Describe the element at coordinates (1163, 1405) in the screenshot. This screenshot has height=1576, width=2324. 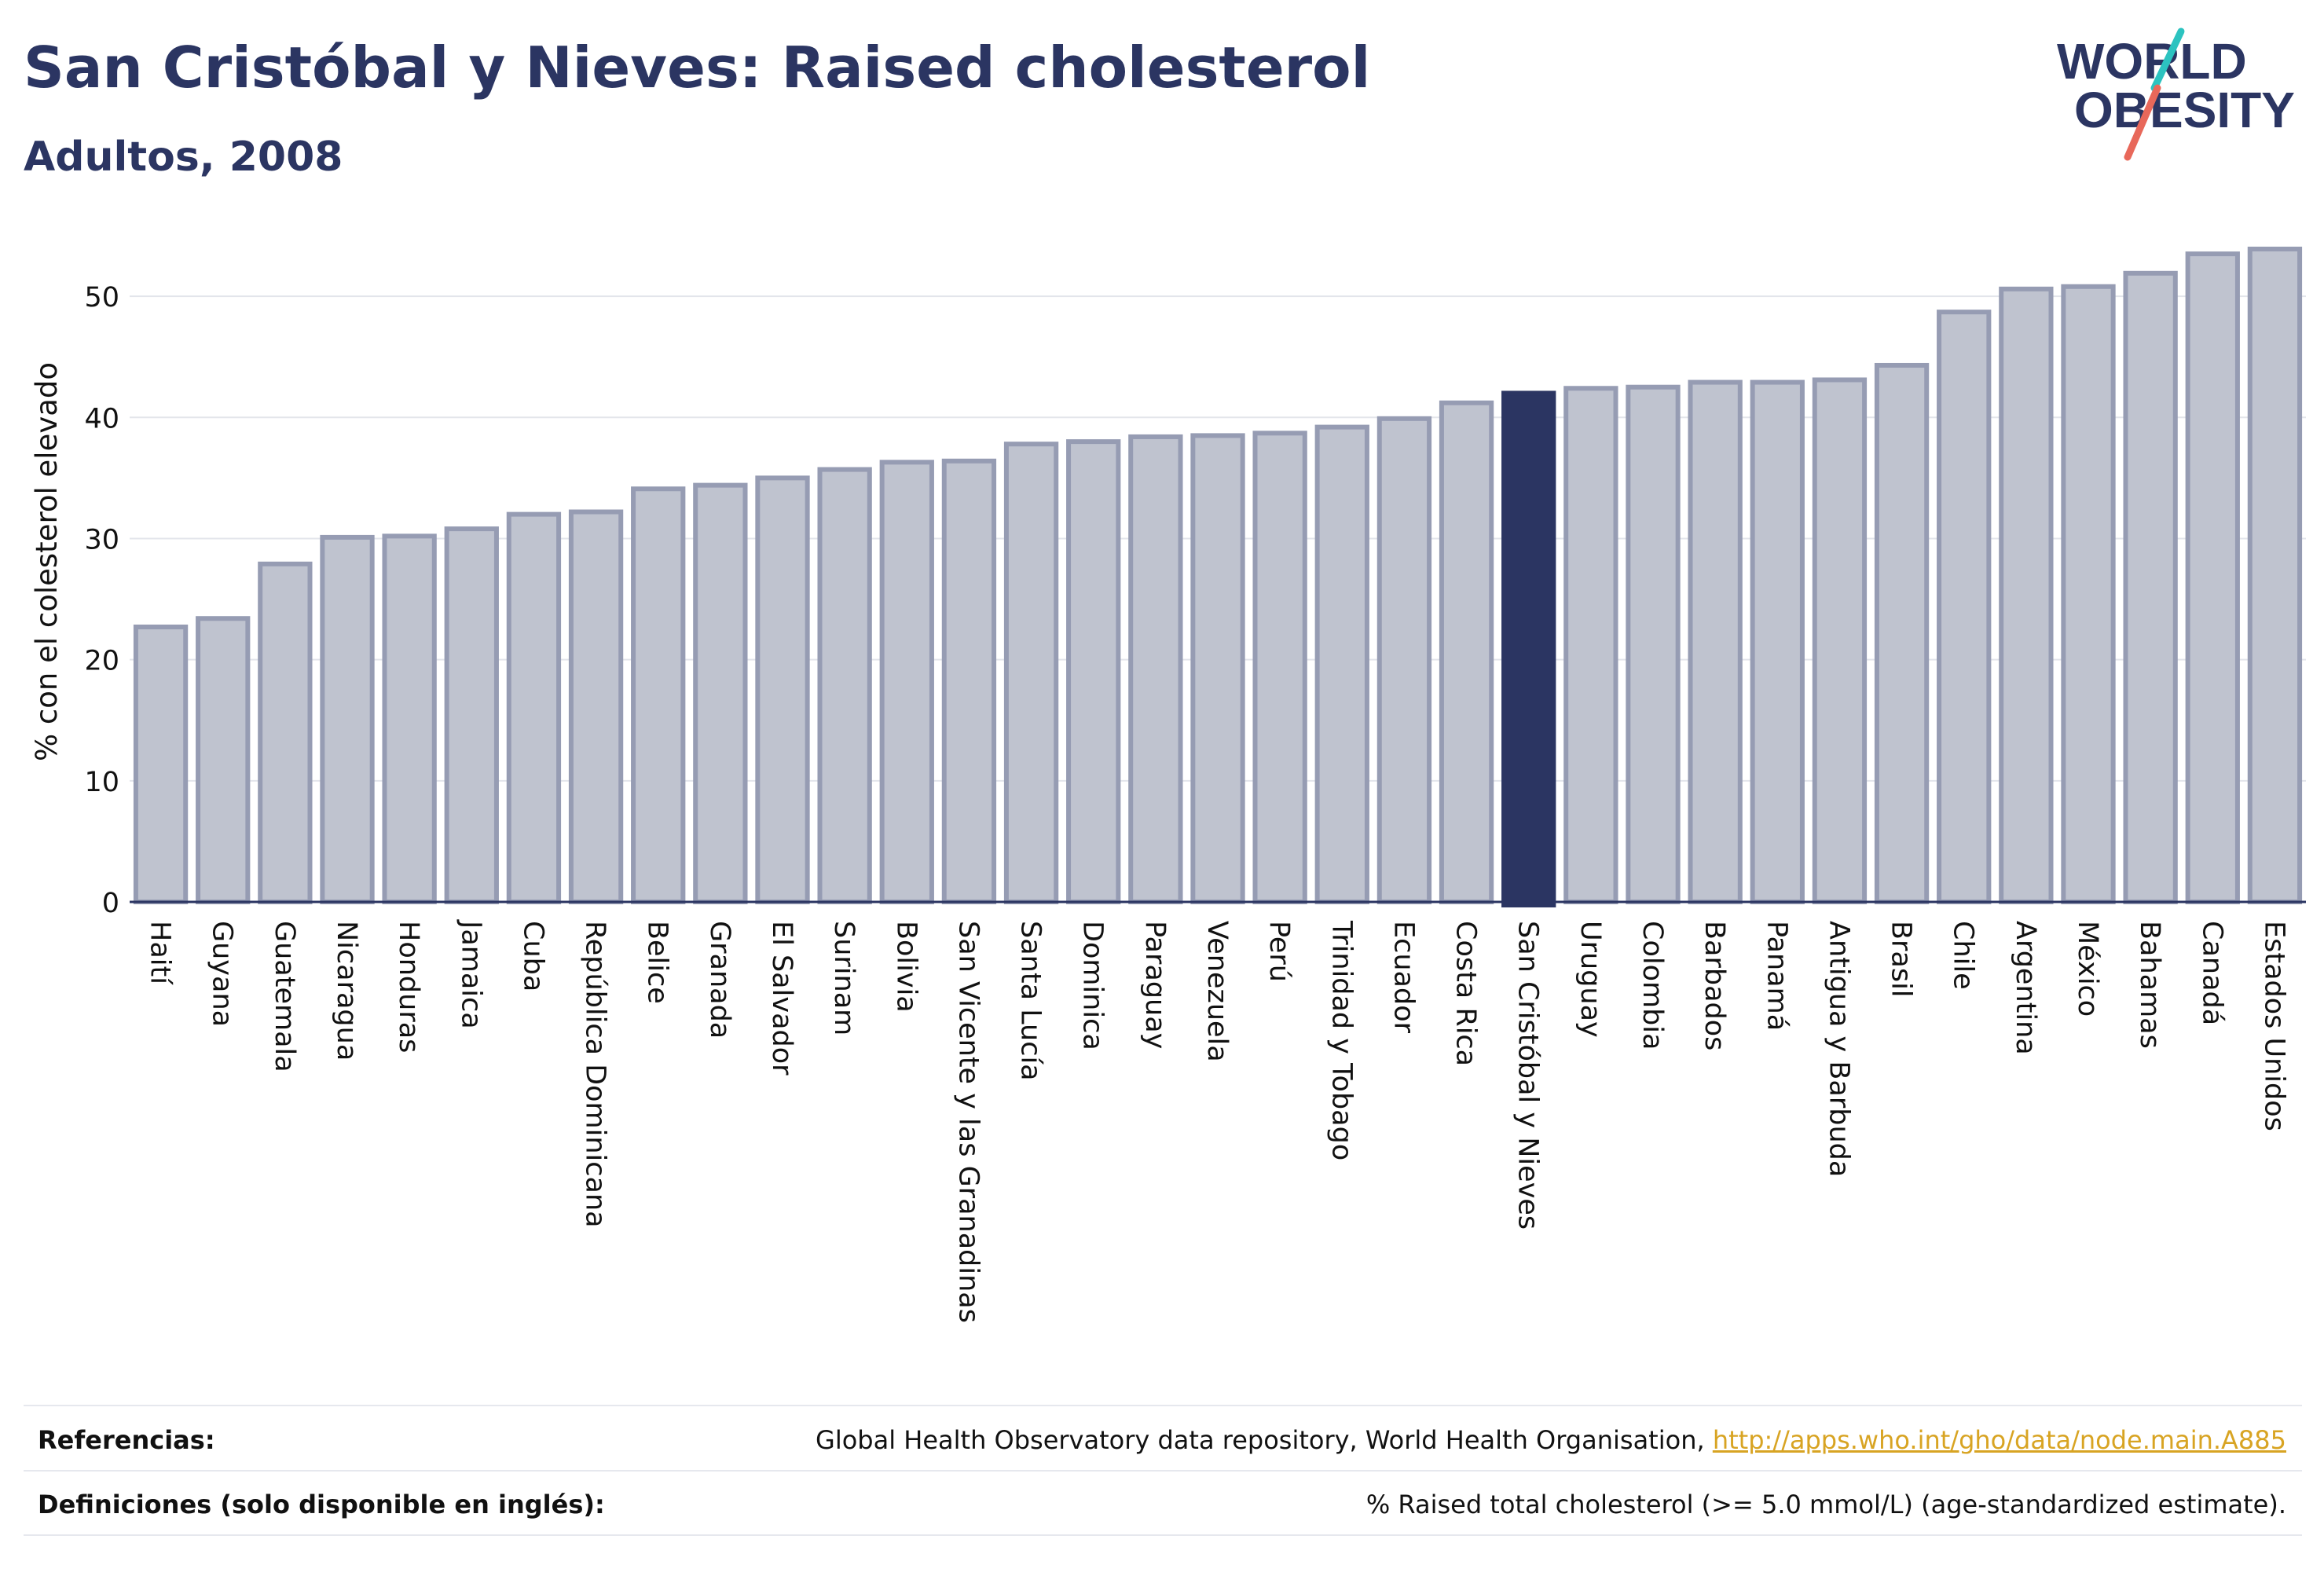
I see `footer-divider-top` at that location.